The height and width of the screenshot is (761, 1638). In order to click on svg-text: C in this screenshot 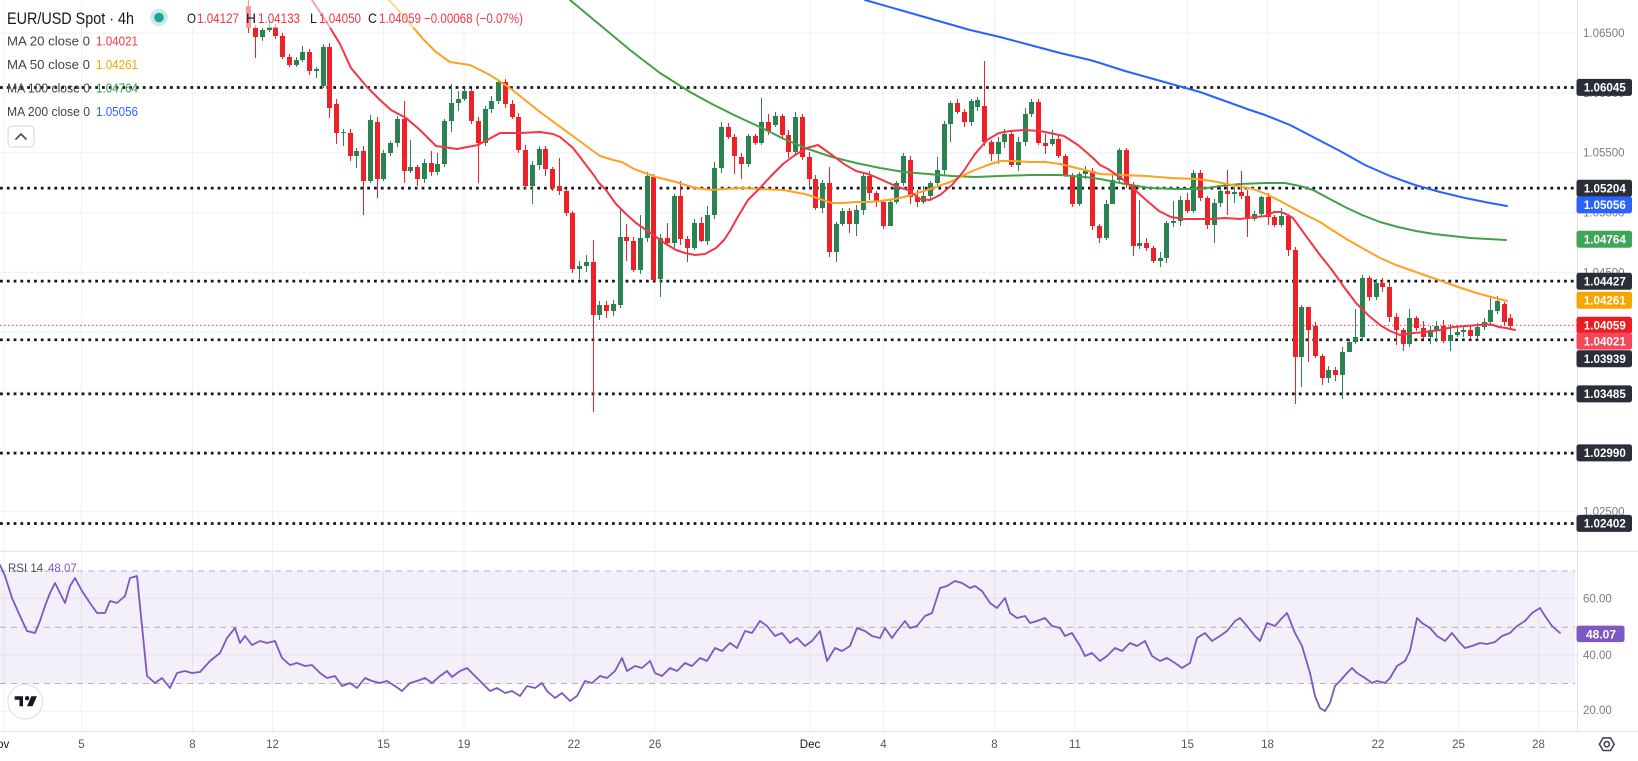, I will do `click(372, 18)`.